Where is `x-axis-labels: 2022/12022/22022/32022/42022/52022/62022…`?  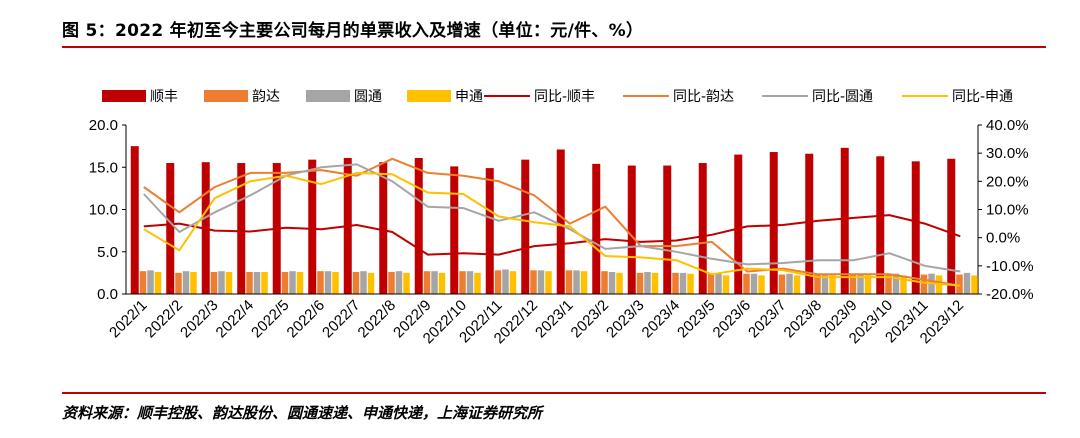
x-axis-labels: 2022/12022/22022/32022/42022/52022/62022… is located at coordinates (542, 320).